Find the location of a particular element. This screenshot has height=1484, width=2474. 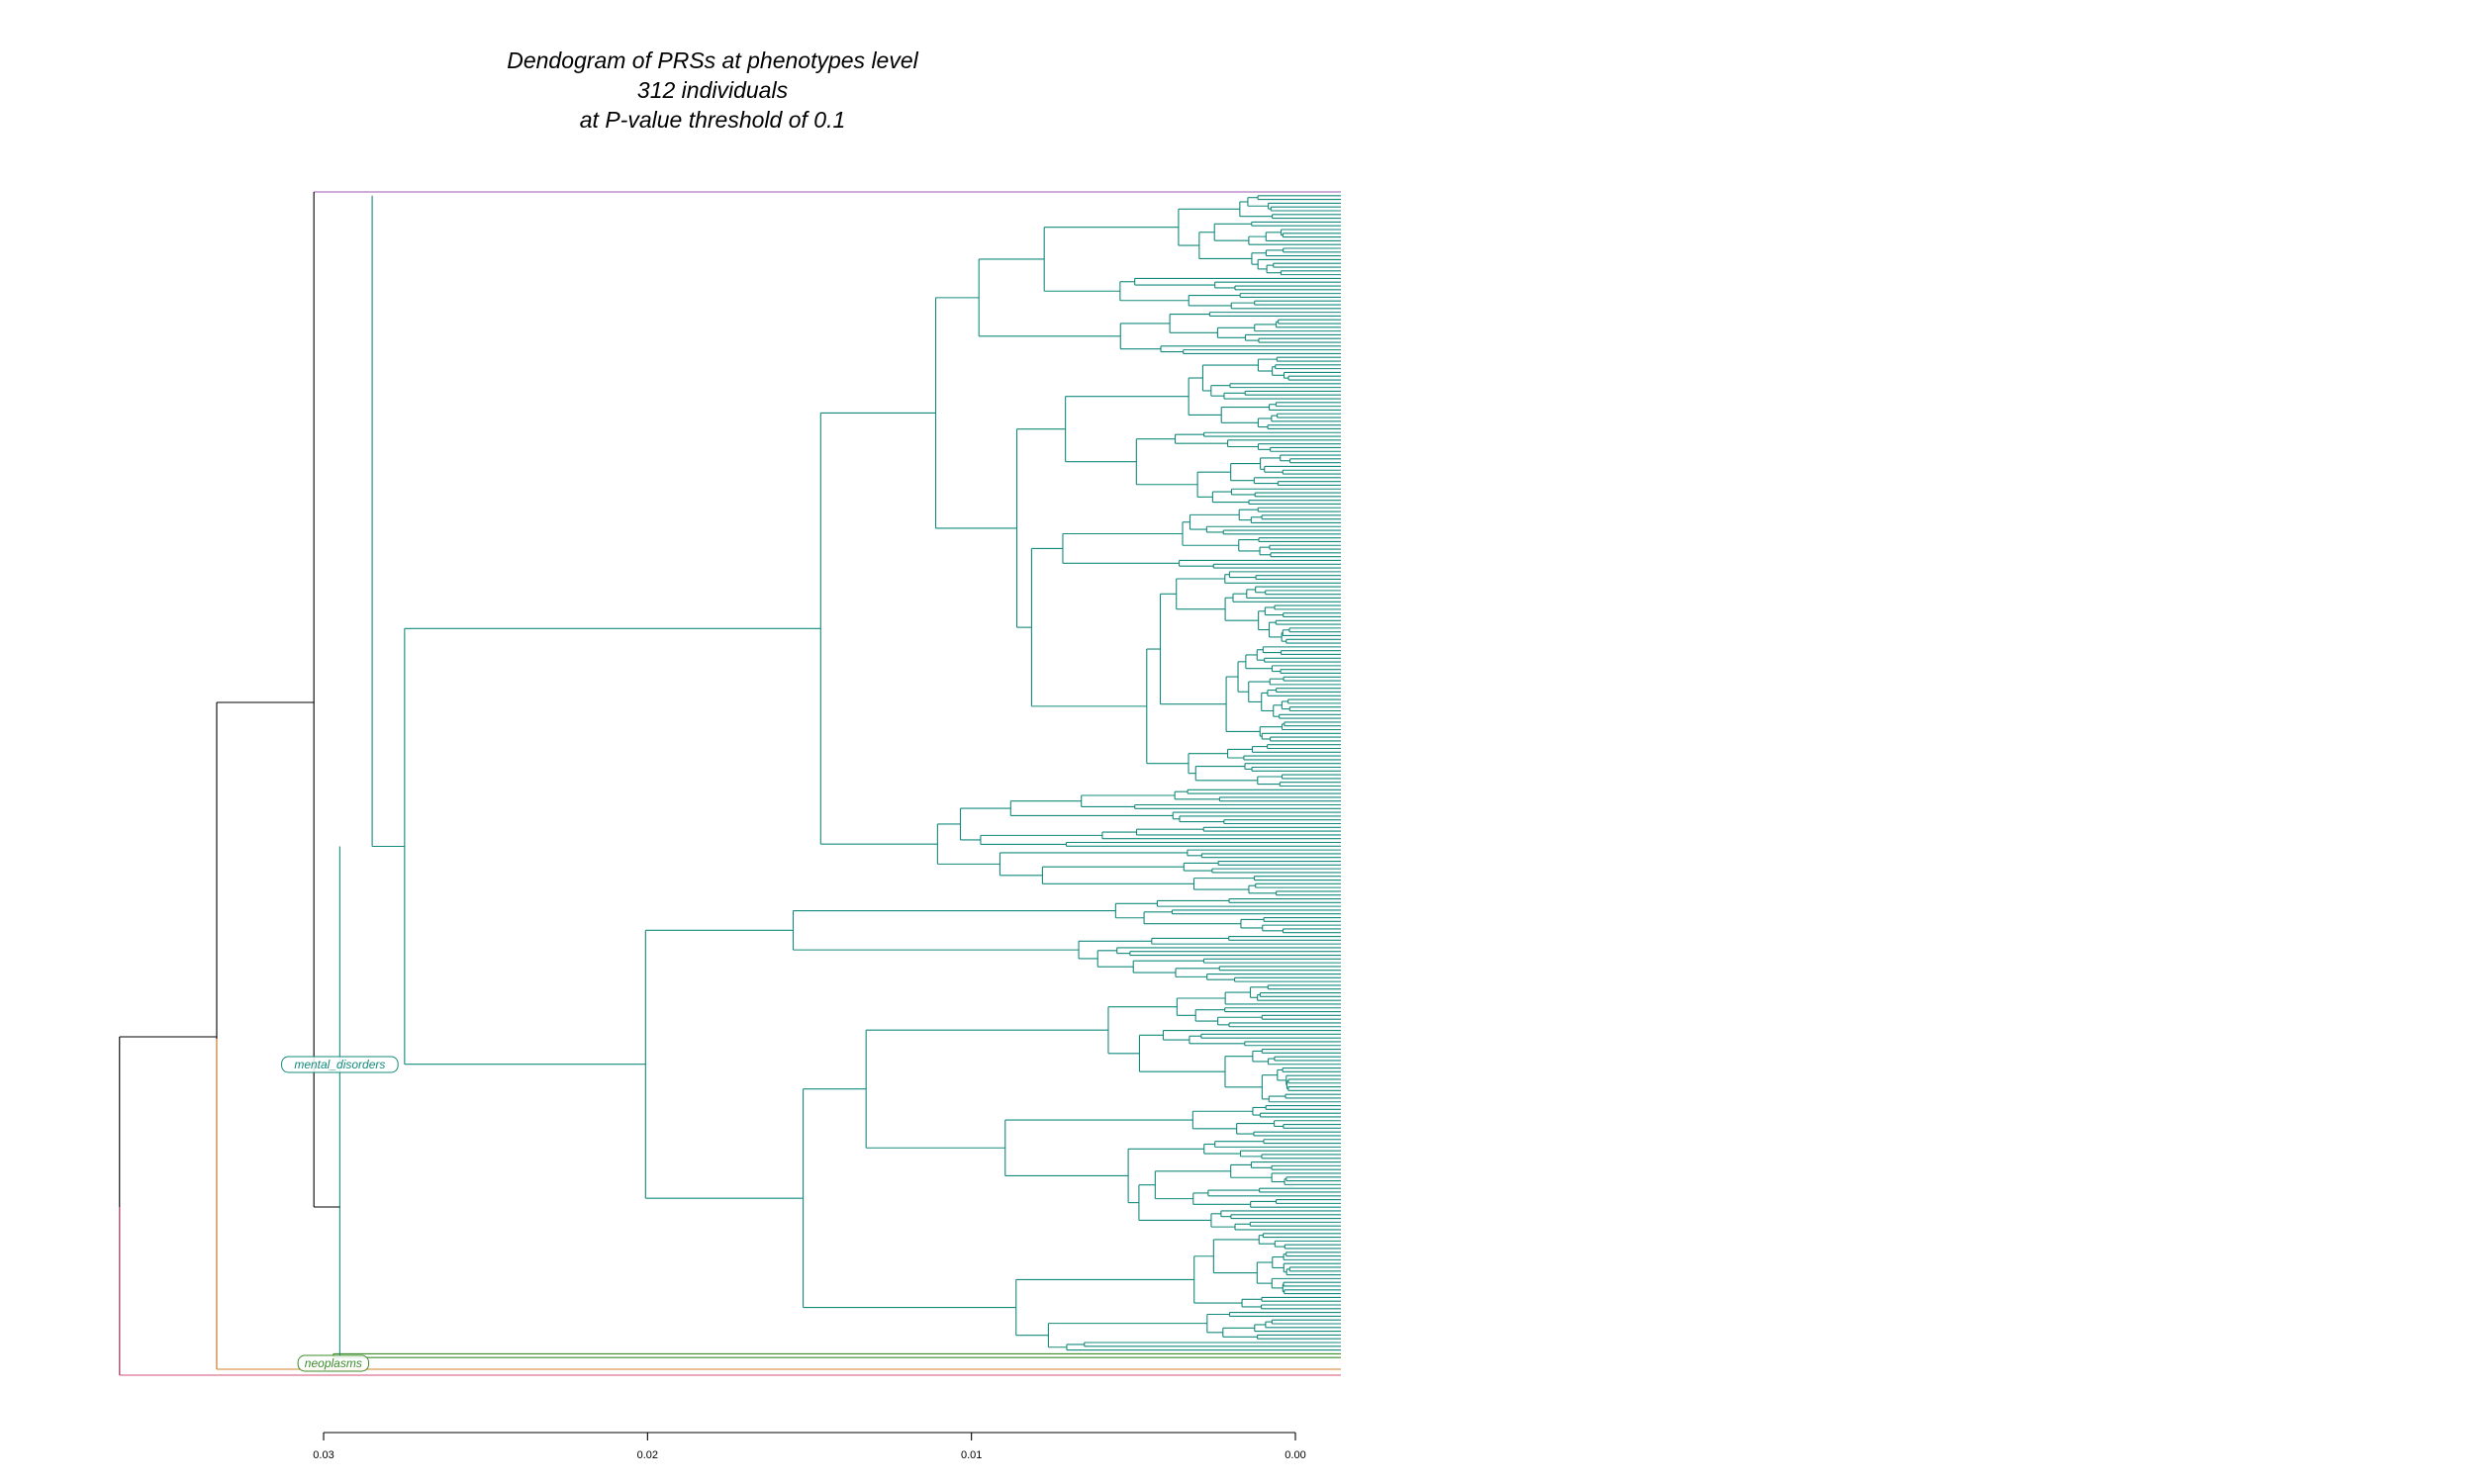

x-tick-label: 0.01 is located at coordinates (972, 1455).